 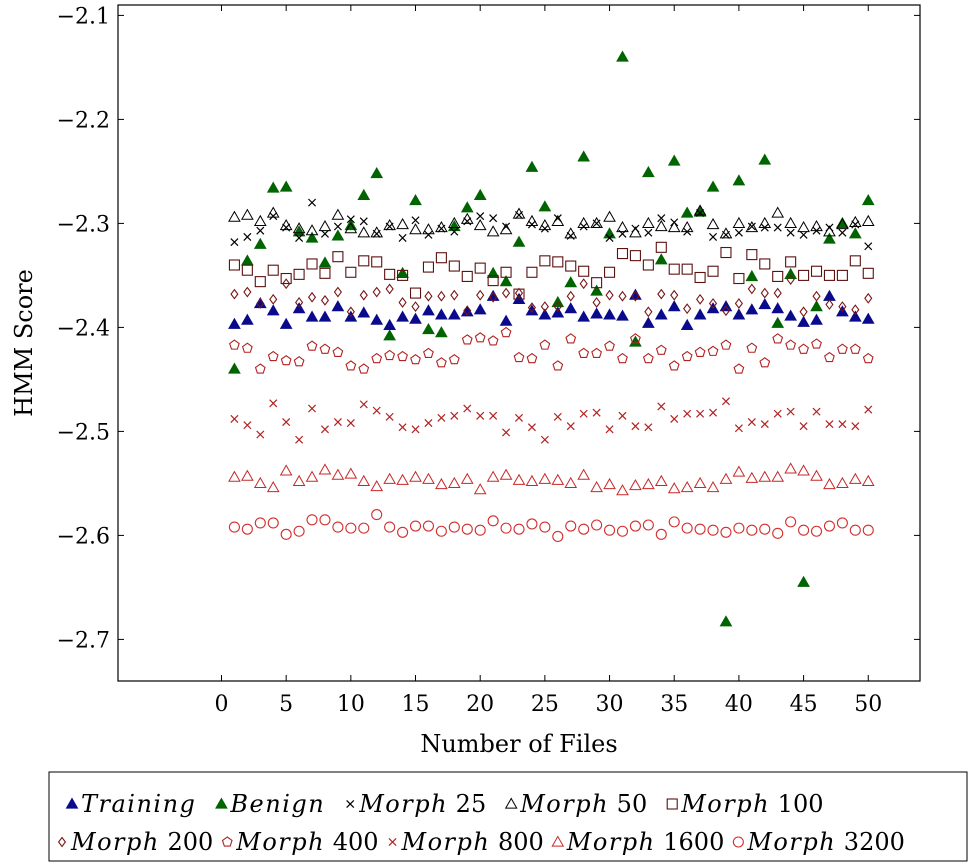 I want to click on x-axis-title: Number of Files, so click(x=518, y=744).